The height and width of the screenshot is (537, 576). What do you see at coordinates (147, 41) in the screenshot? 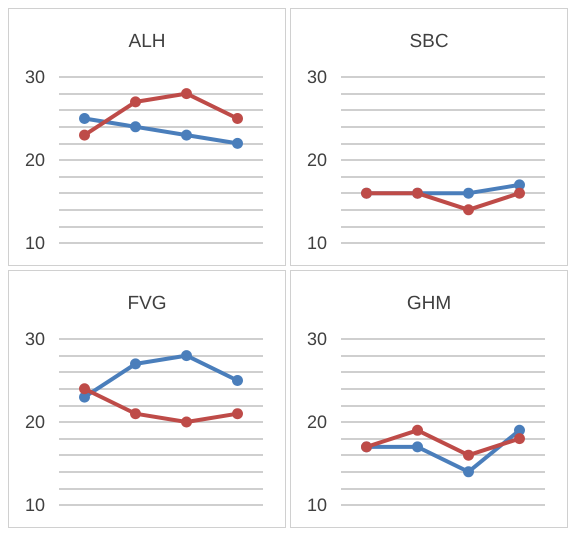
I see `chart-title: ALH` at bounding box center [147, 41].